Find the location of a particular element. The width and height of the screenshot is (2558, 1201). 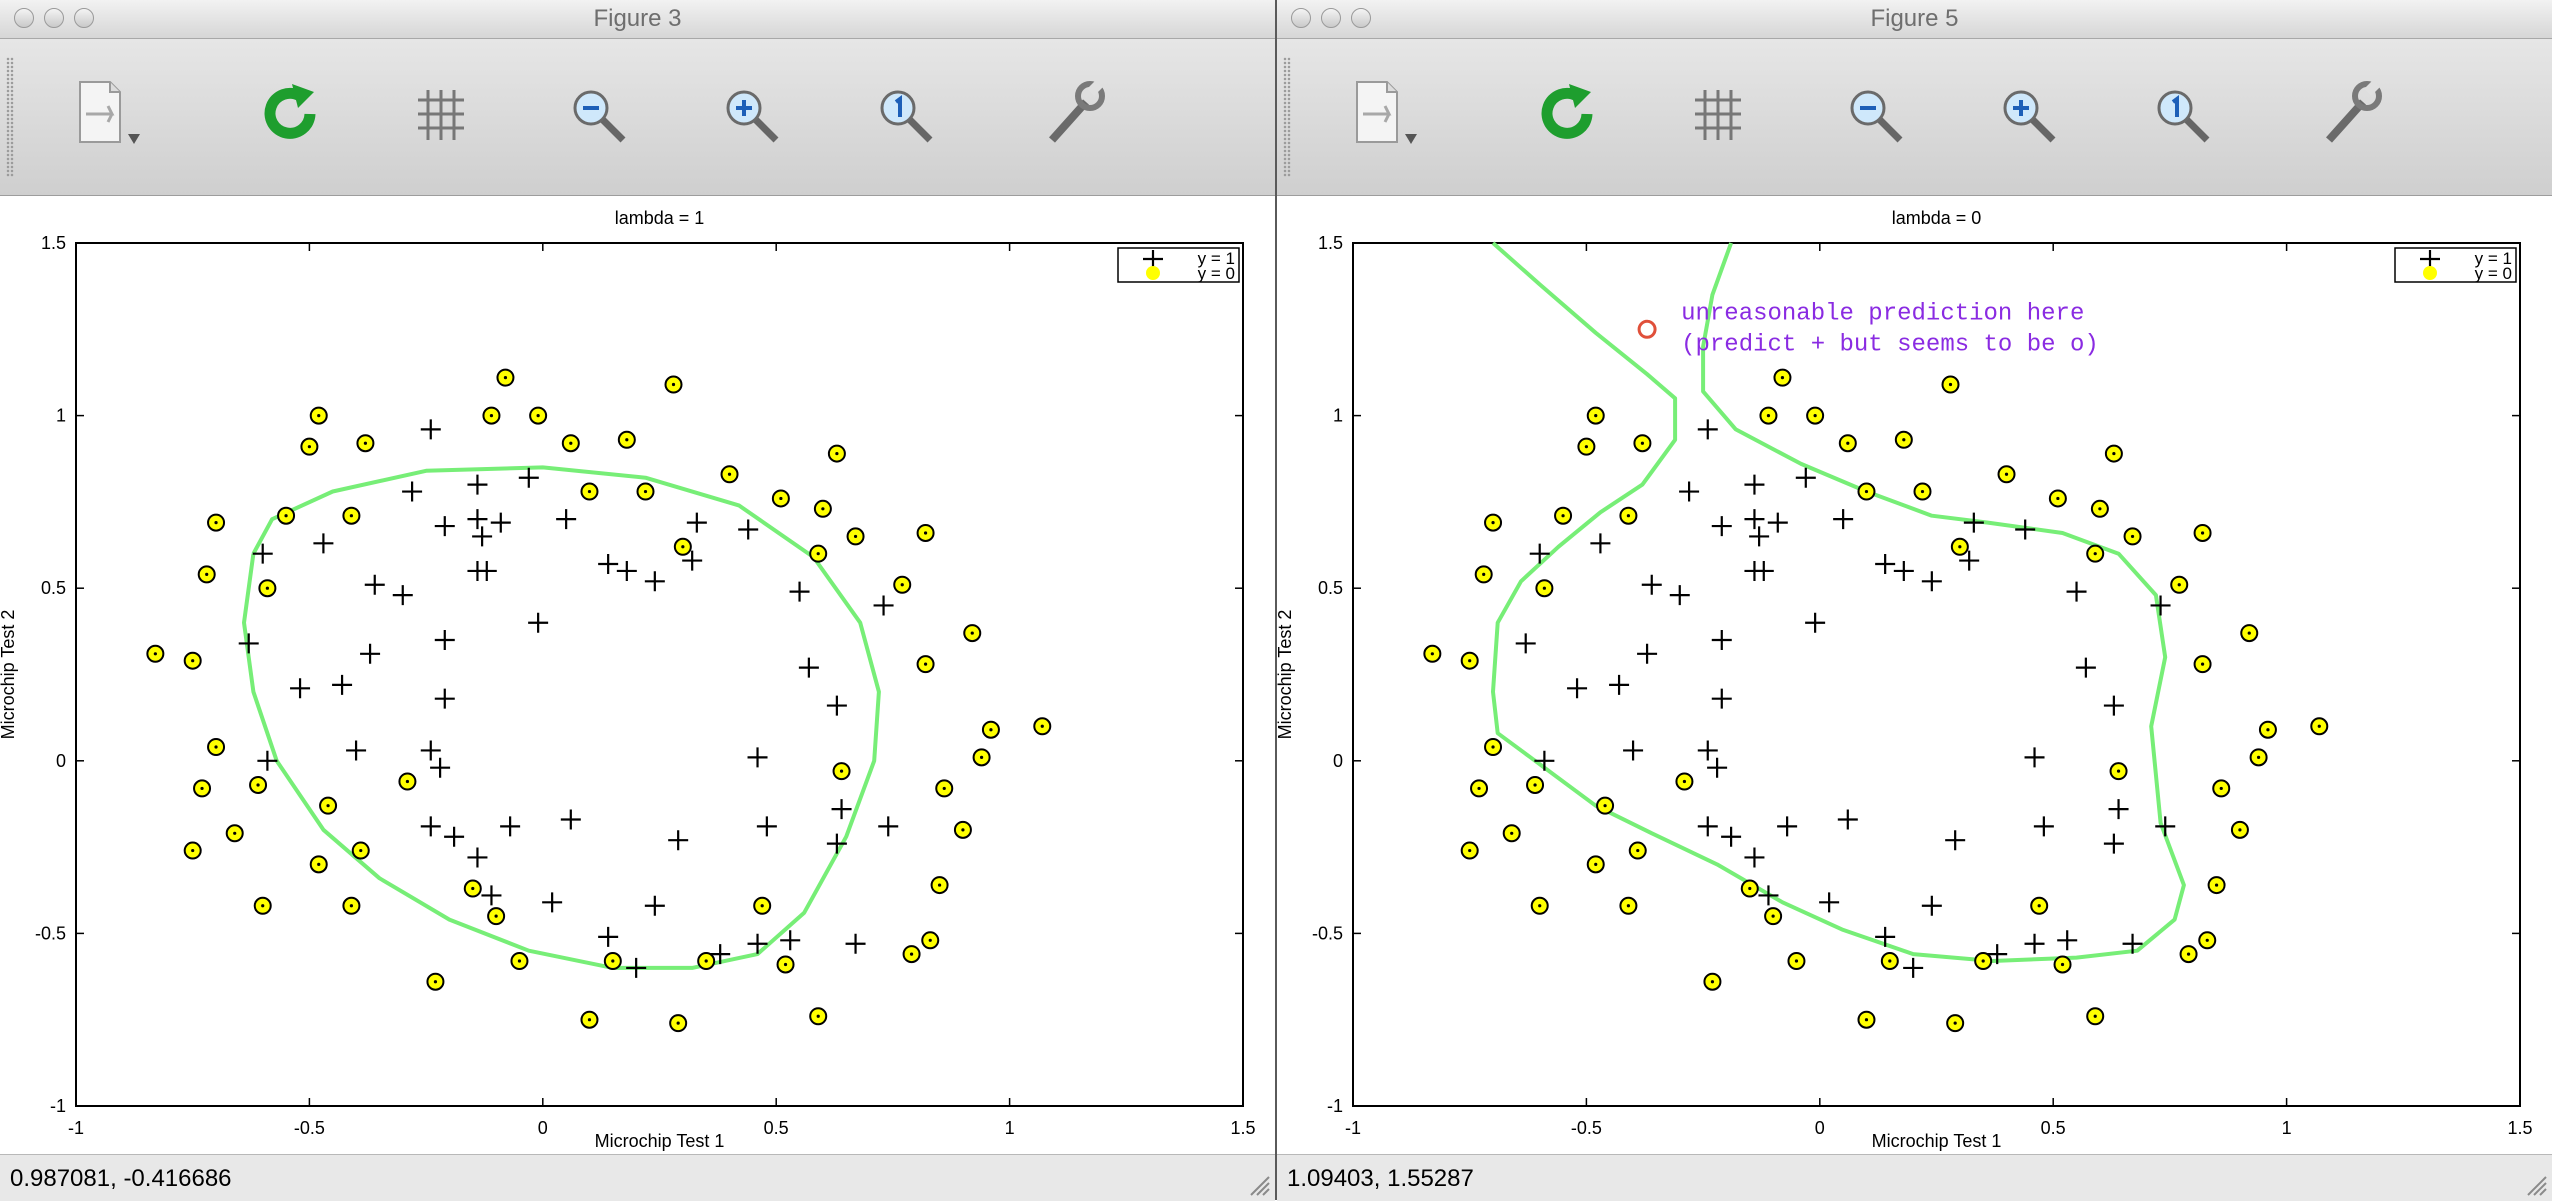

annotation-text: (predict + but seems to be o) is located at coordinates (1890, 344).